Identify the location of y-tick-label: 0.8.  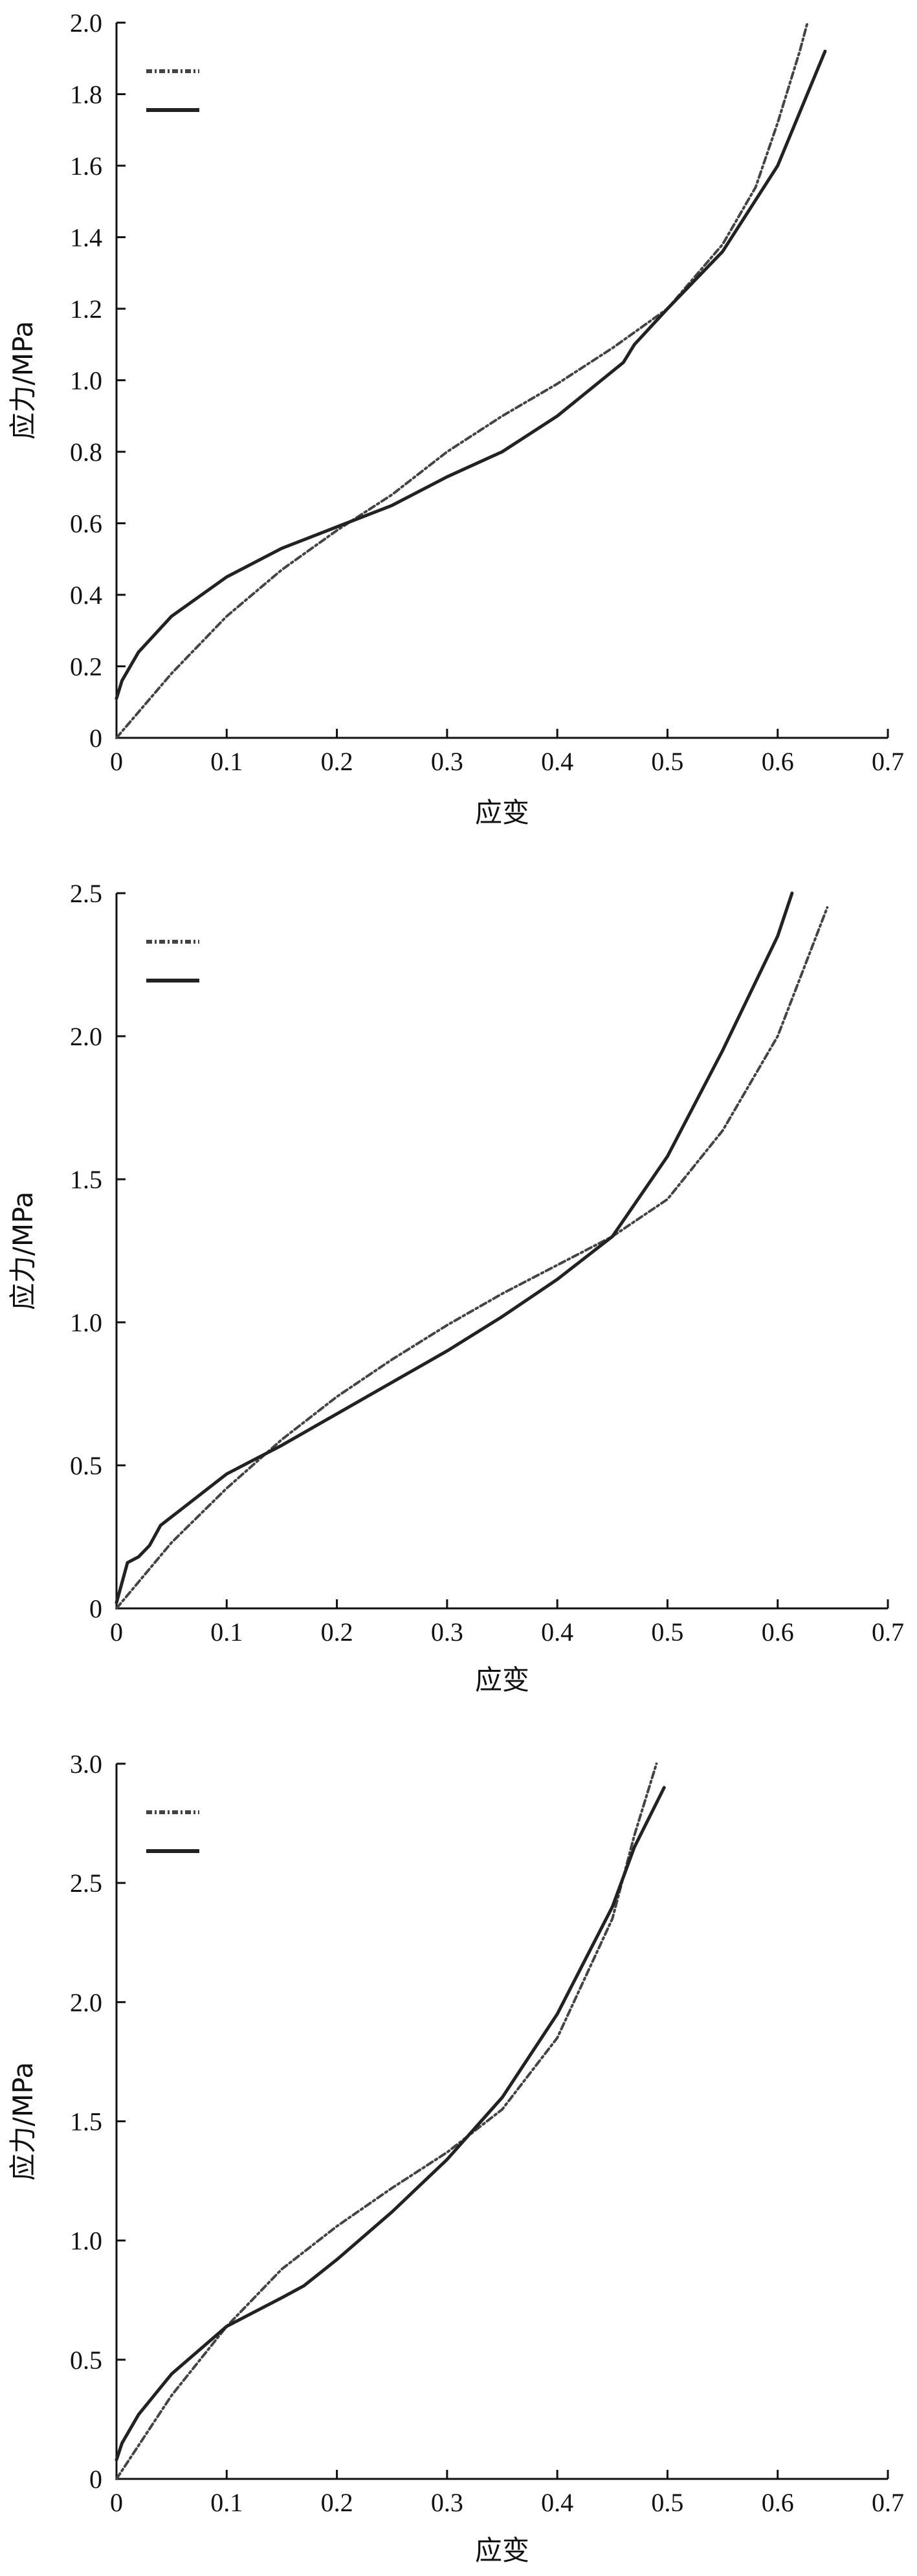
(86, 452).